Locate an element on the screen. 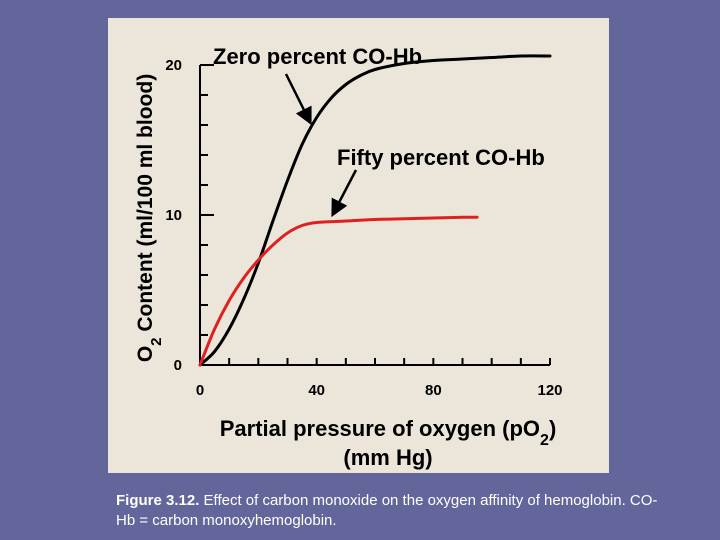  x-tick-label: 80 is located at coordinates (433, 390).